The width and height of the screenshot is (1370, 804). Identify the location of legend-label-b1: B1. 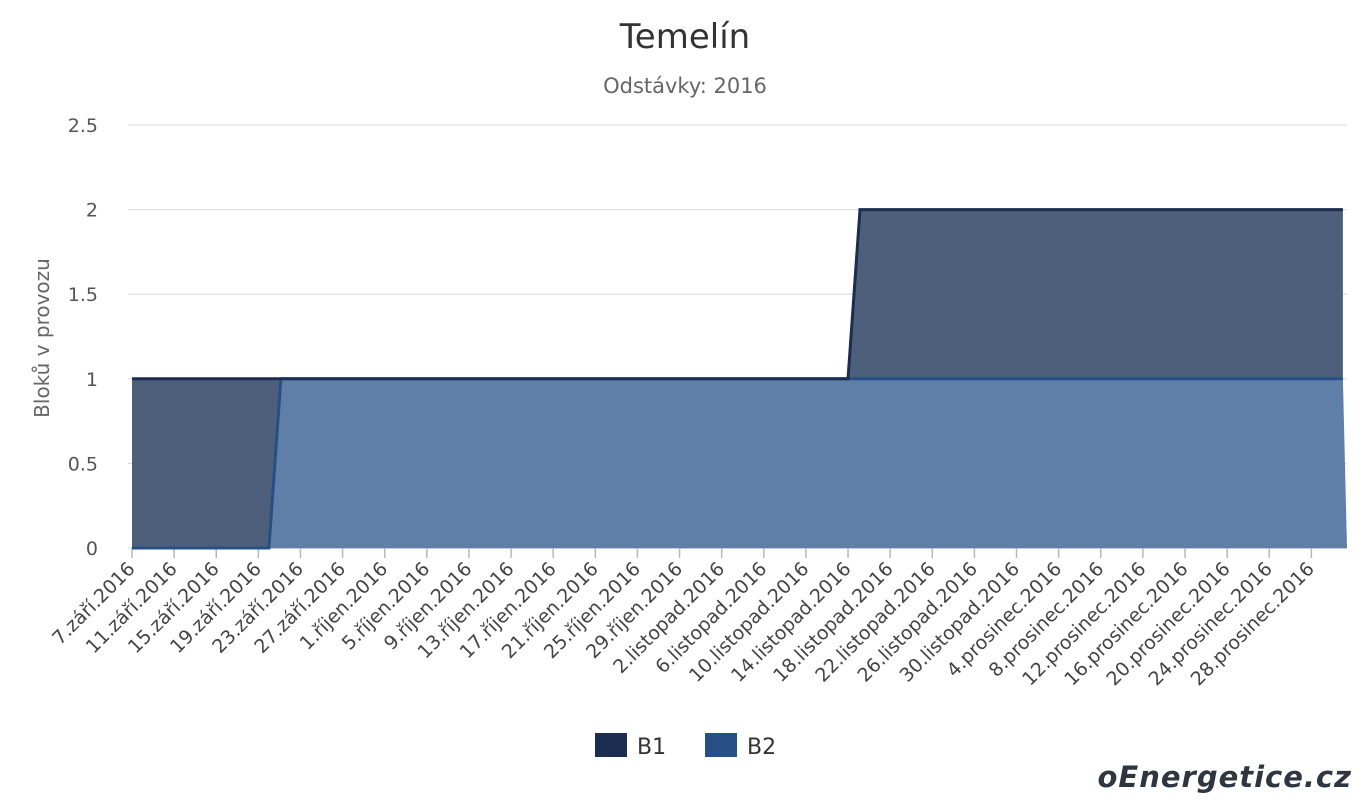
(651, 747).